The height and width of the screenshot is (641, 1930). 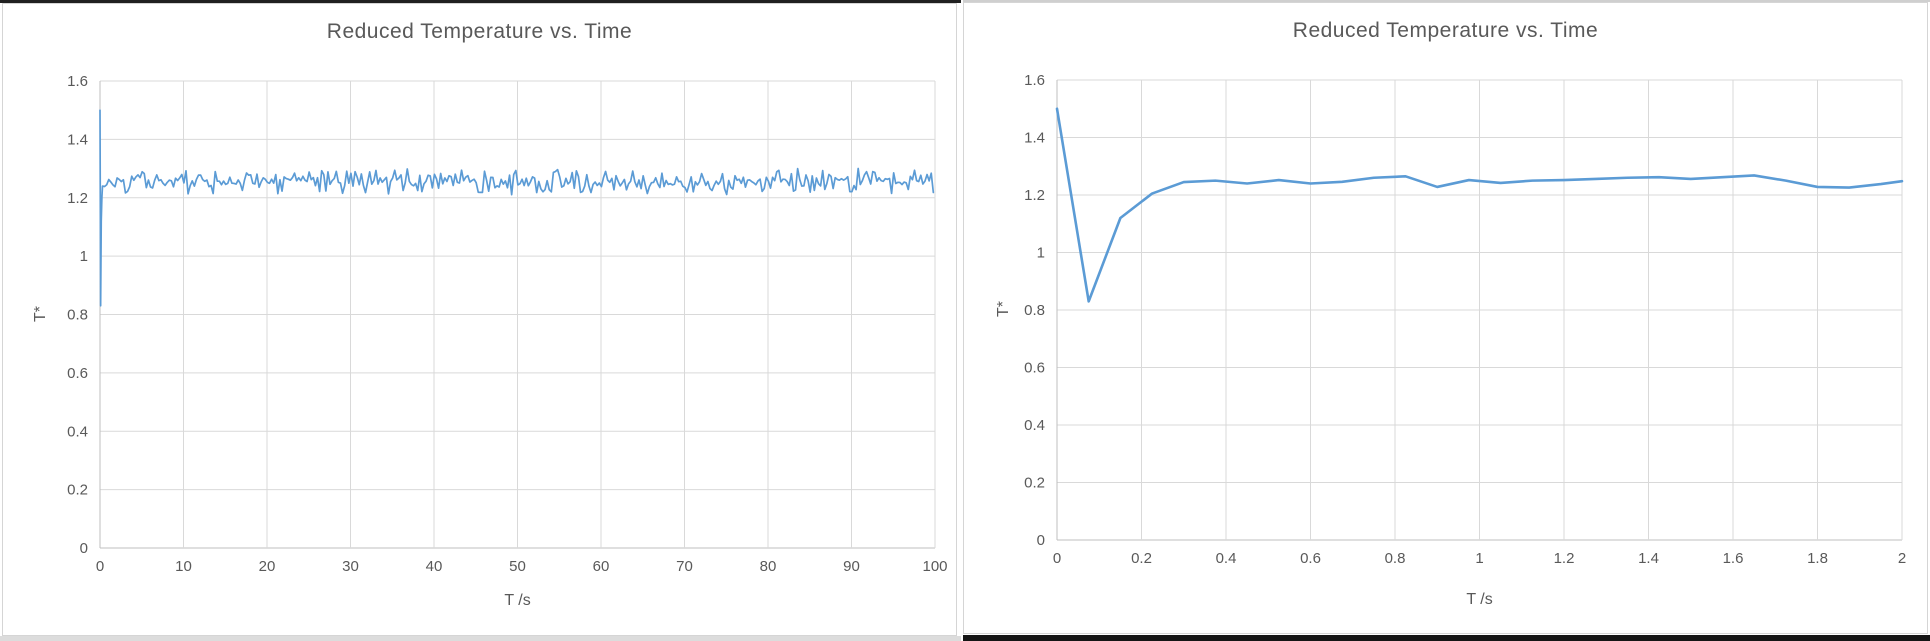 What do you see at coordinates (1479, 558) in the screenshot?
I see `x-tick-label: 1` at bounding box center [1479, 558].